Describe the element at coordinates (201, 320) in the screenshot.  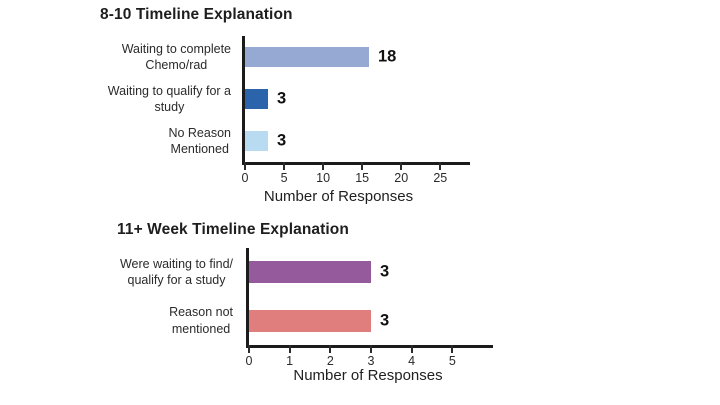
I see `category-label-text: Reason not mentioned` at that location.